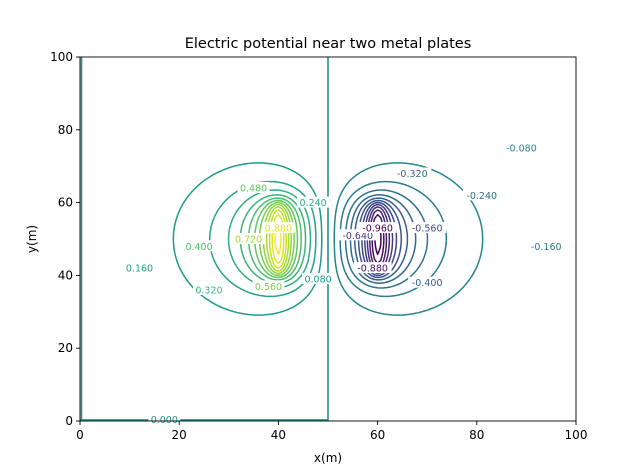  I want to click on contour-label: 0.720, so click(248, 240).